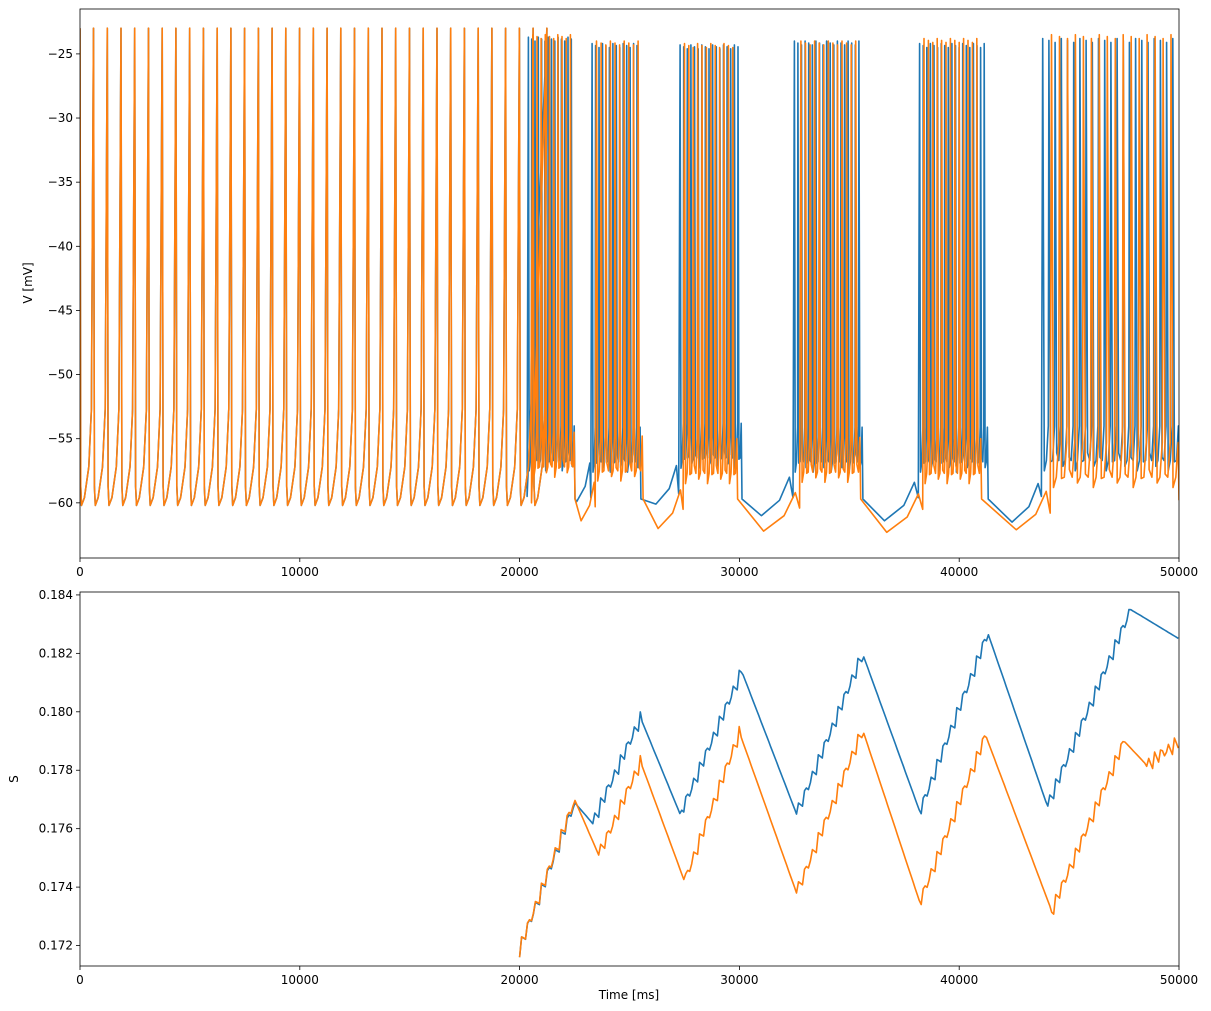  I want to click on y-tick-label: −45, so click(60, 310).